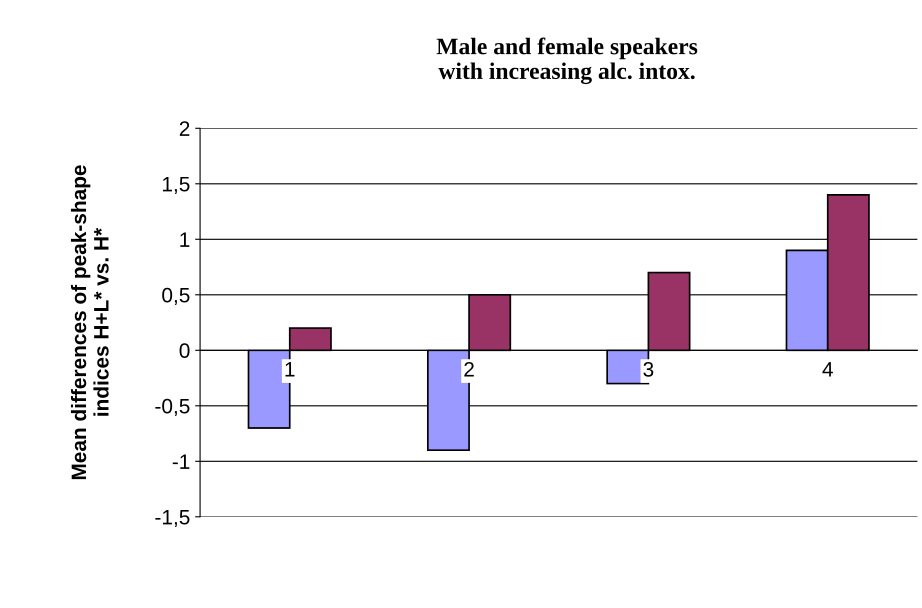 The height and width of the screenshot is (608, 922). I want to click on y-tick-label: 1,5, so click(176, 185).